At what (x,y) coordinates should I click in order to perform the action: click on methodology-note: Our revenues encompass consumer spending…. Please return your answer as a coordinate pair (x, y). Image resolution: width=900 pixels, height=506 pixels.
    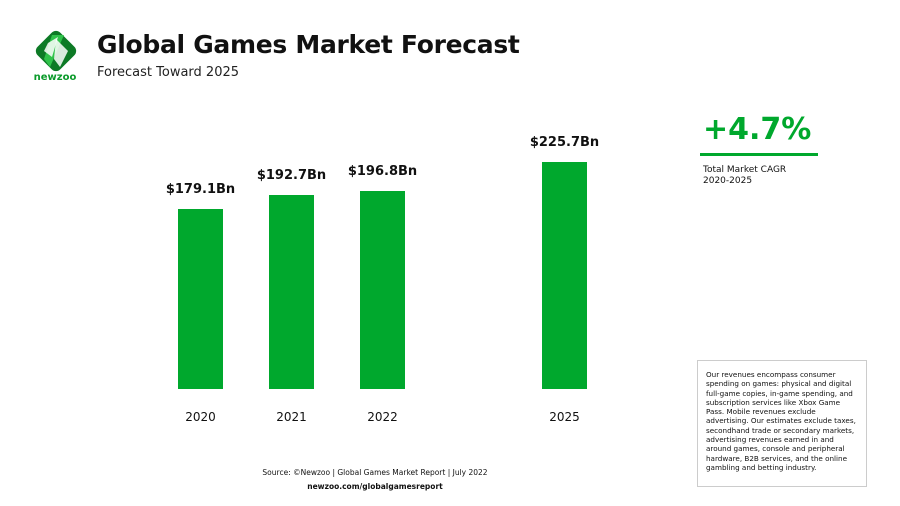
    Looking at the image, I should click on (782, 423).